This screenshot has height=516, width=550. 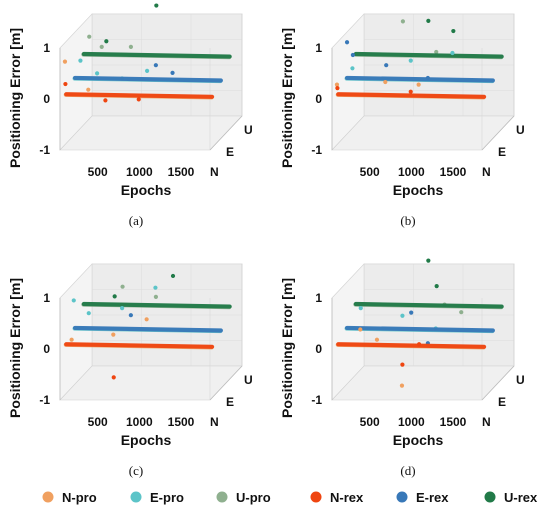 What do you see at coordinates (407, 220) in the screenshot?
I see `panel-caption: (b)` at bounding box center [407, 220].